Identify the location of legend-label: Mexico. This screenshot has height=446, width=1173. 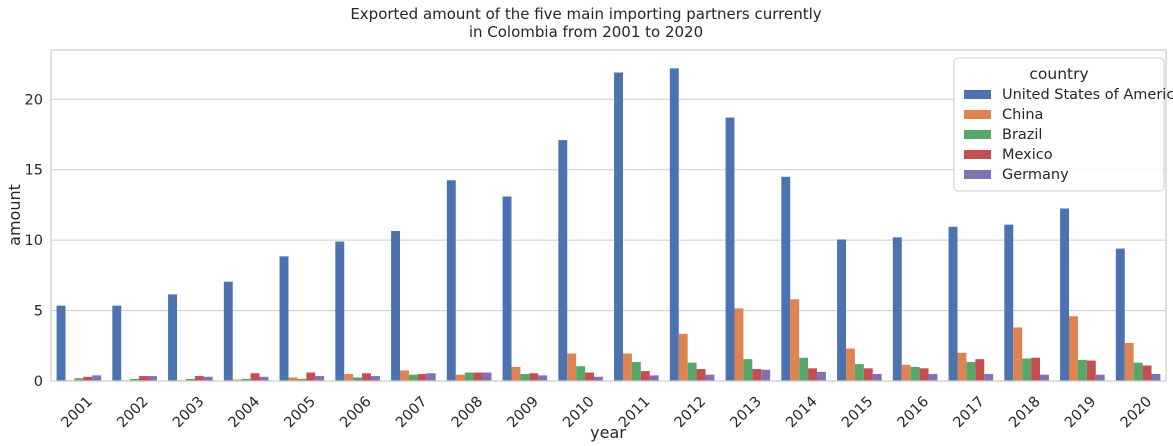
(1027, 155).